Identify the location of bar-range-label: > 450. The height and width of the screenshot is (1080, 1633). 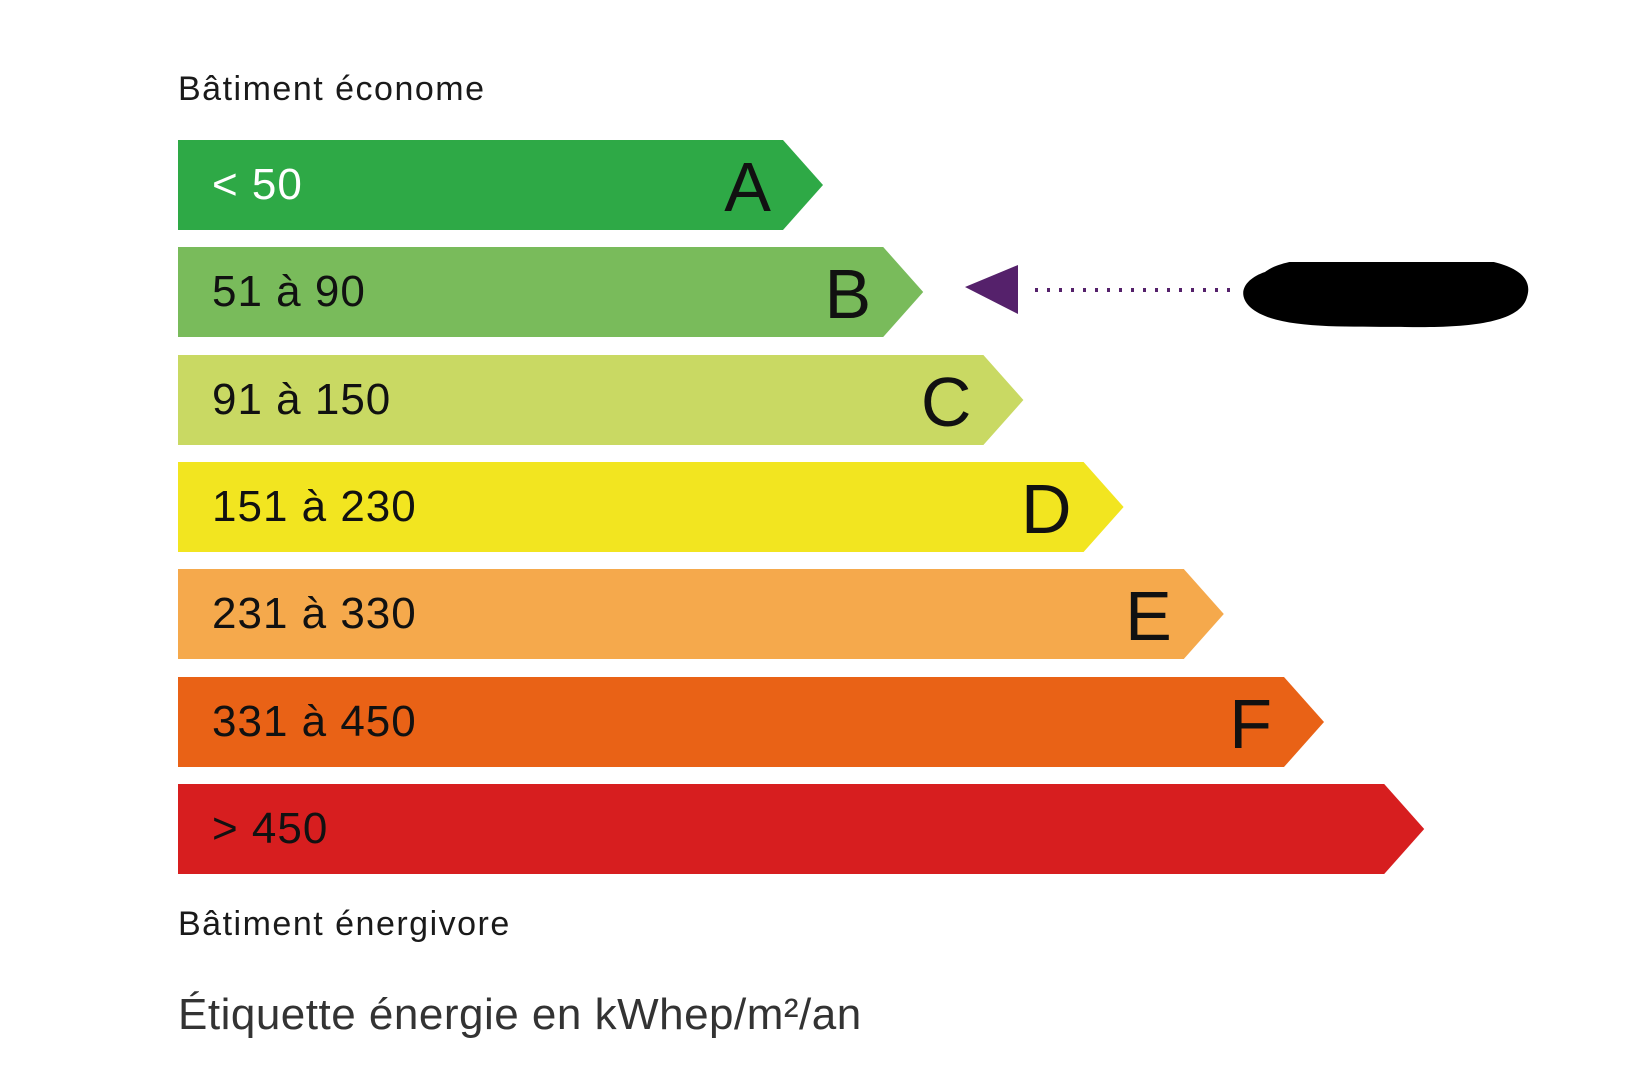
(270, 828).